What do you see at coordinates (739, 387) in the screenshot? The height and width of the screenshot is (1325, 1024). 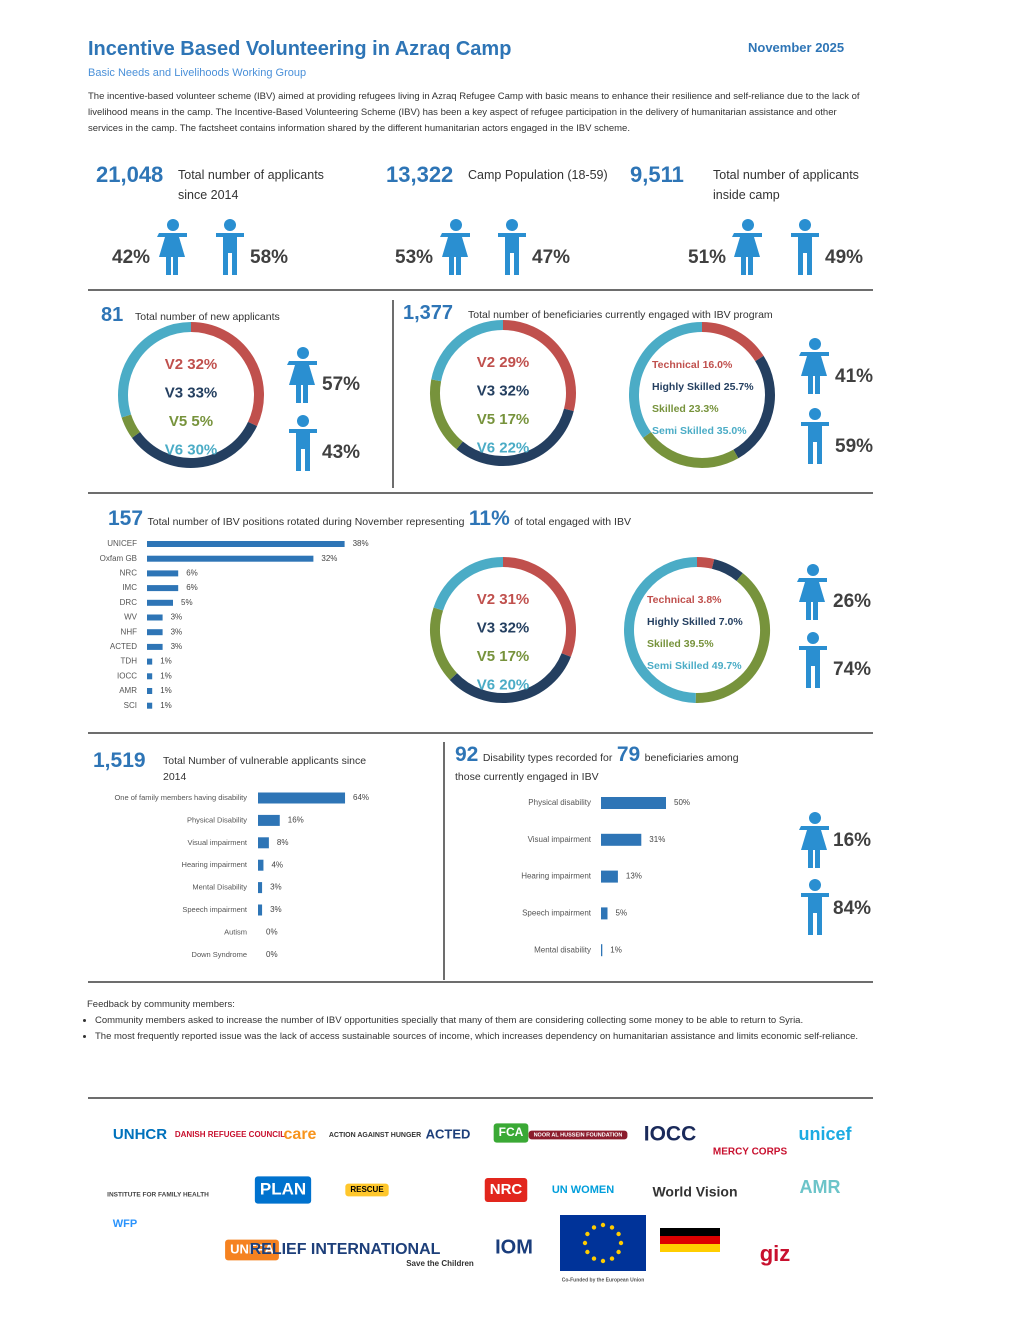 I see `segment-value: 25.7%` at bounding box center [739, 387].